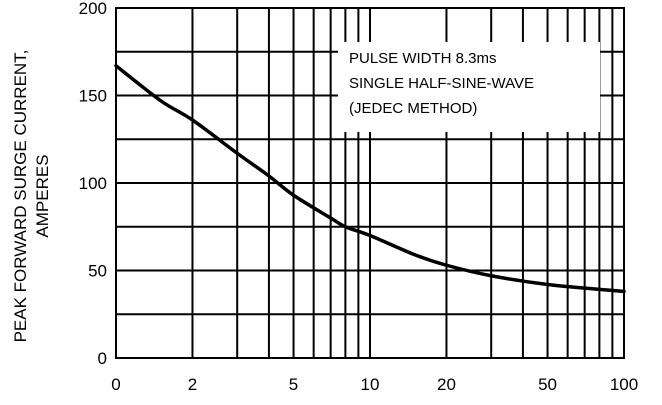 Image resolution: width=662 pixels, height=405 pixels. I want to click on annotation-background, so click(469, 87).